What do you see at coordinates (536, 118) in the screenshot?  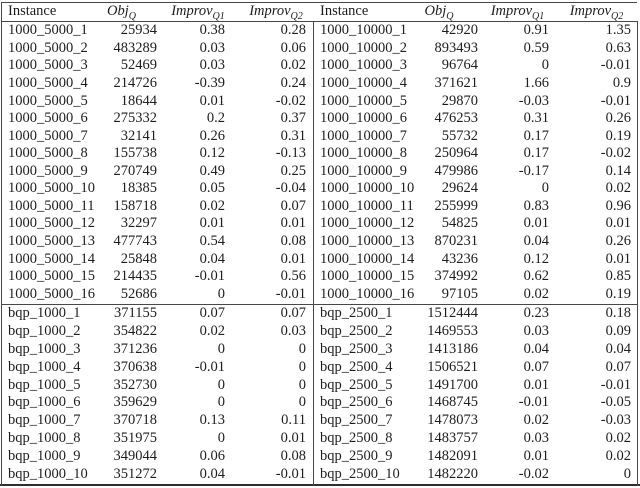 I see `improv-q1-cell: 0.31` at bounding box center [536, 118].